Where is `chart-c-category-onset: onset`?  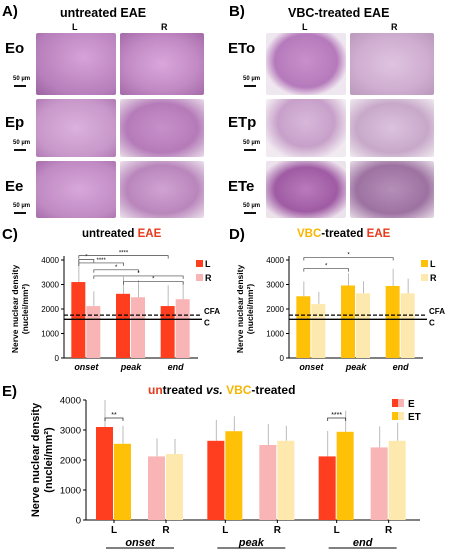
chart-c-category-onset: onset is located at coordinates (86, 367).